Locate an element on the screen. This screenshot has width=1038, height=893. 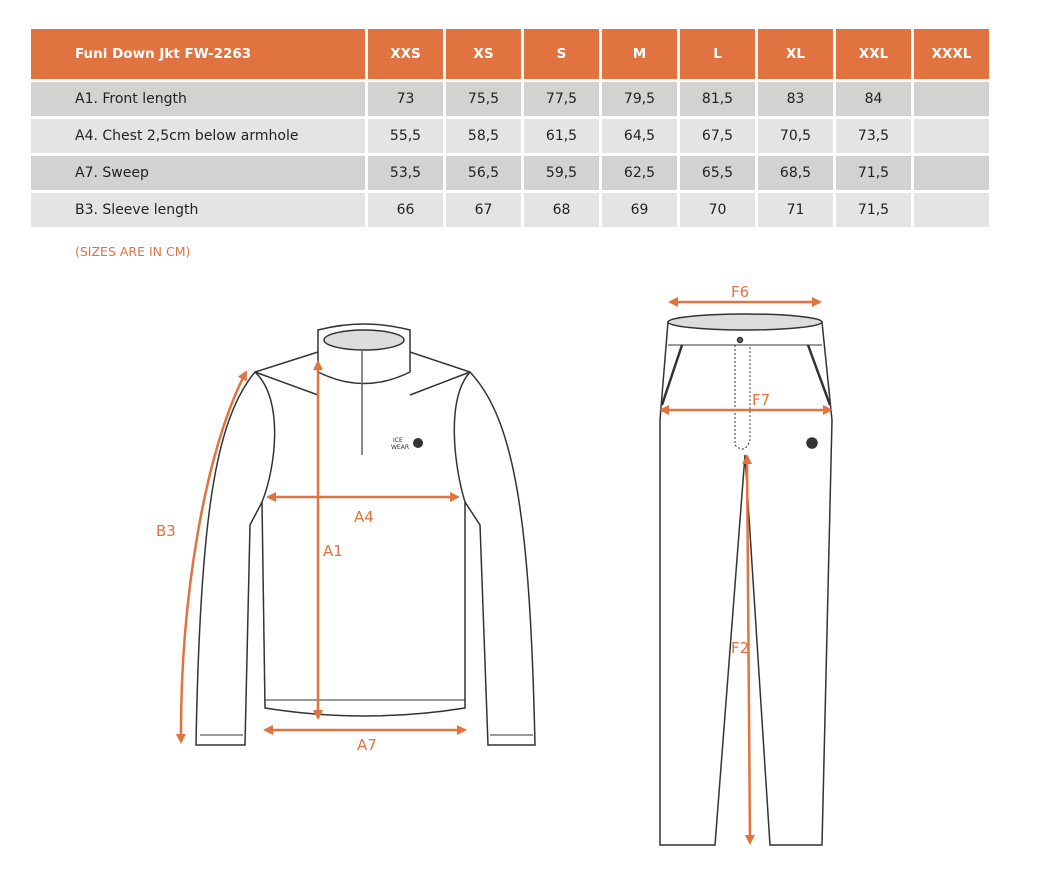
measure-value: 62,5 is located at coordinates (639, 173).